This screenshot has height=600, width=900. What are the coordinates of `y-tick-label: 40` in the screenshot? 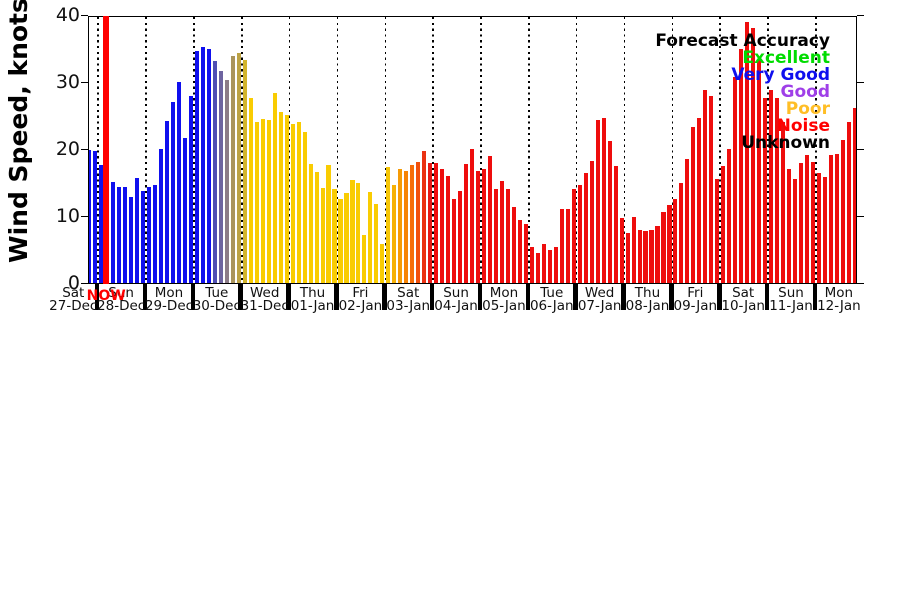 It's located at (67, 15).